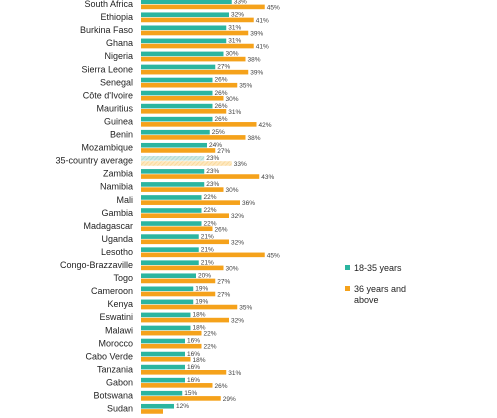 This screenshot has width=497, height=418. What do you see at coordinates (193, 341) in the screenshot?
I see `data-label-18-35-morocco: 16%` at bounding box center [193, 341].